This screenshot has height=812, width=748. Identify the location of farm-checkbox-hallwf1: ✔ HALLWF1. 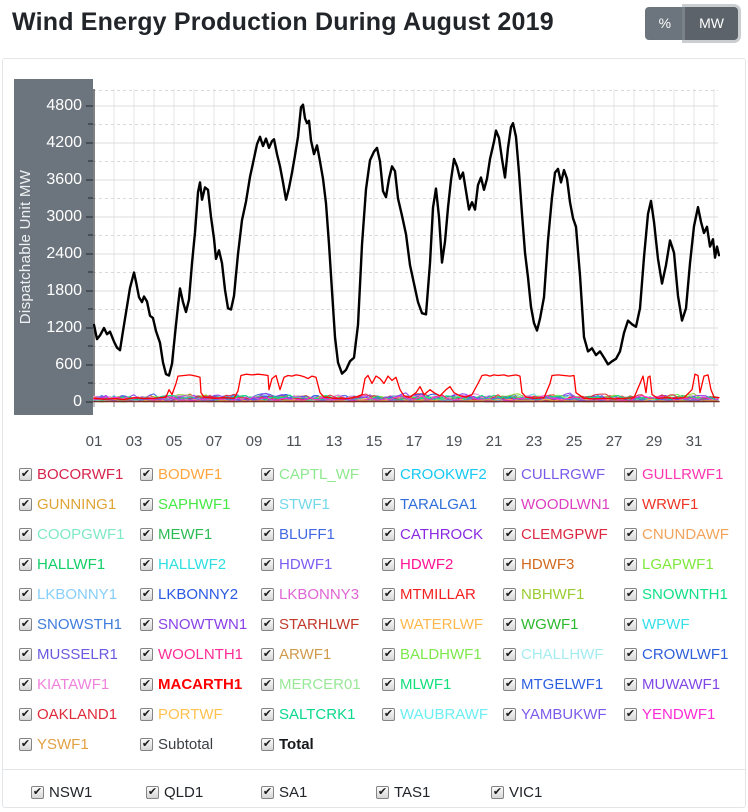
(79, 564).